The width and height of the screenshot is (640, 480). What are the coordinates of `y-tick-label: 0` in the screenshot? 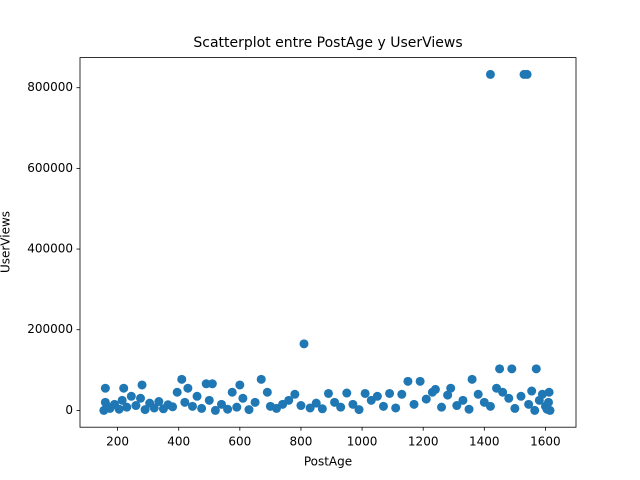 It's located at (69, 410).